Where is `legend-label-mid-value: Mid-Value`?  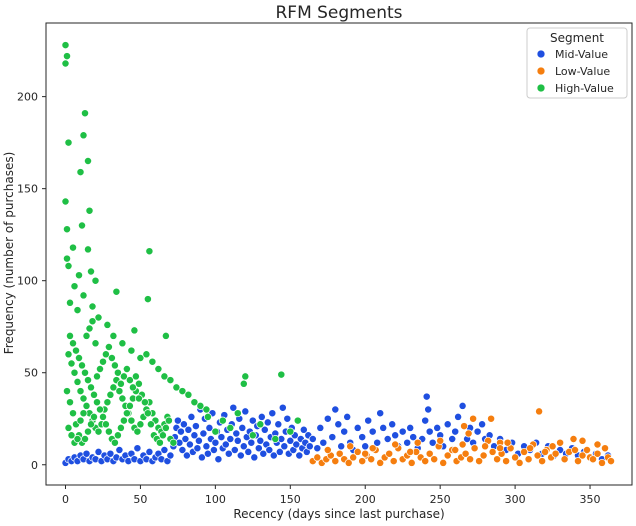
legend-label-mid-value: Mid-Value is located at coordinates (581, 54).